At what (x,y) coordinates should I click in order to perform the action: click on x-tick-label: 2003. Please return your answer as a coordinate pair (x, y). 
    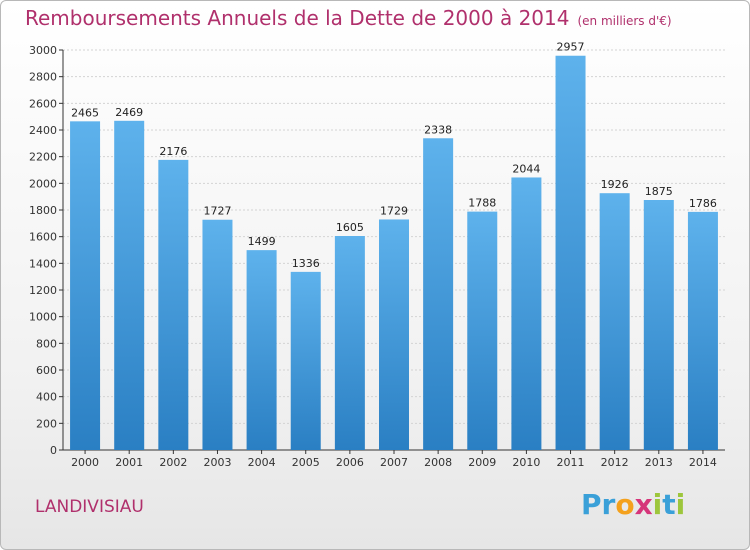
    Looking at the image, I should click on (217, 462).